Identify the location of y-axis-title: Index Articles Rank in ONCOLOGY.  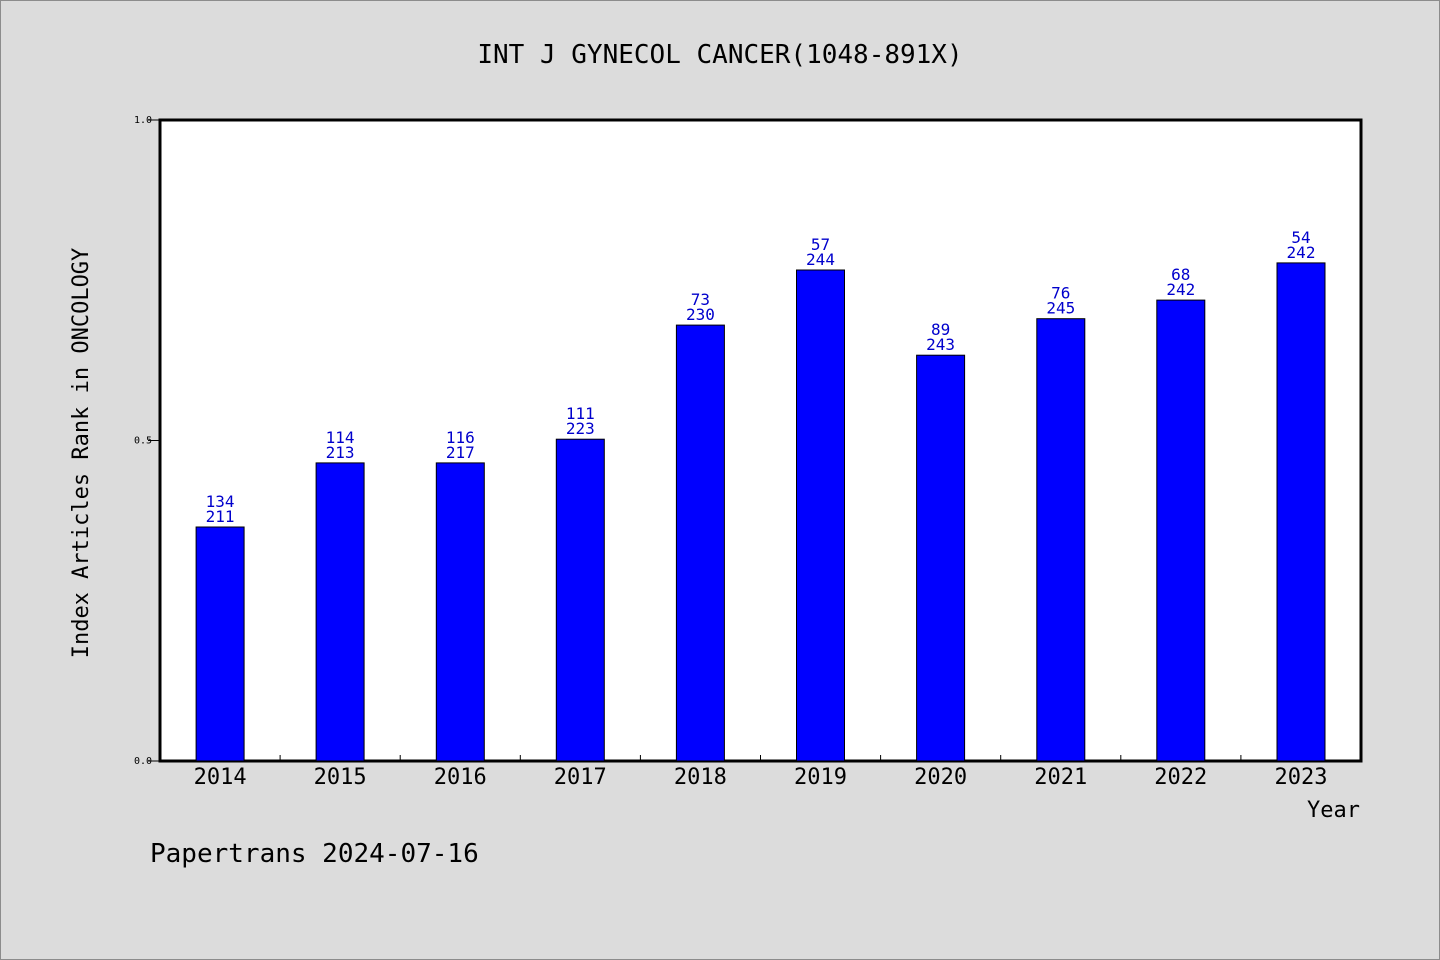
(81, 453).